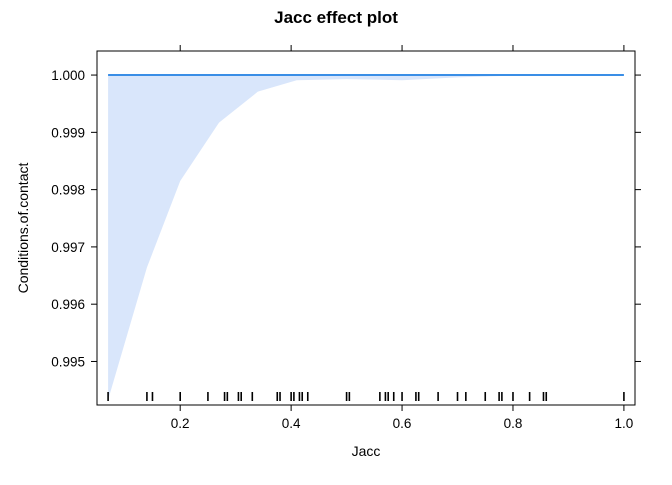 This screenshot has width=672, height=485. I want to click on y-tick-label-3: 0.998, so click(68, 190).